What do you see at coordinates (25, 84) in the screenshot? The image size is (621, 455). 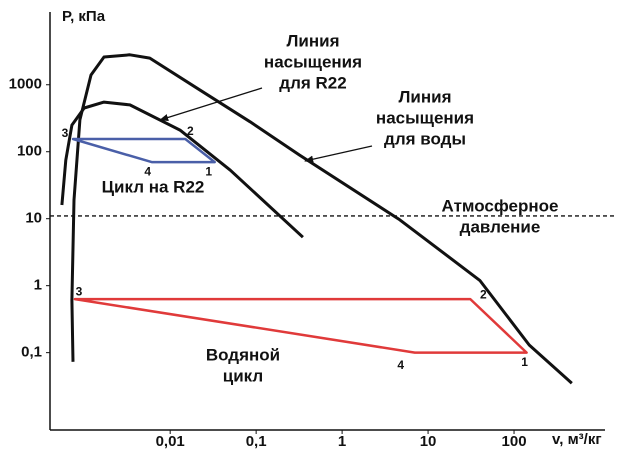 I see `y-tick-label: 1000` at bounding box center [25, 84].